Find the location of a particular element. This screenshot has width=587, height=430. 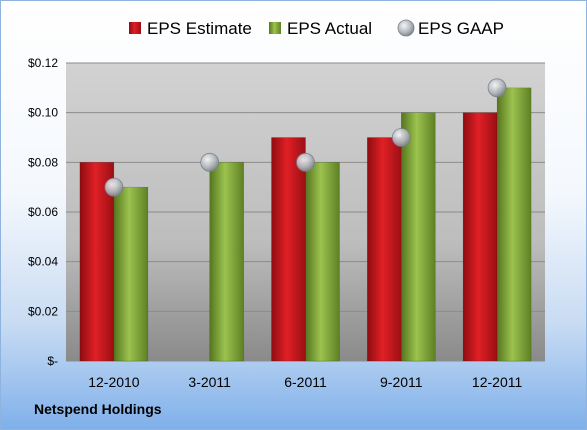

y-axis-ticks: $- $0.02 $0.04 $0.06 $0.08 $0.10 $0.12 is located at coordinates (43, 212).